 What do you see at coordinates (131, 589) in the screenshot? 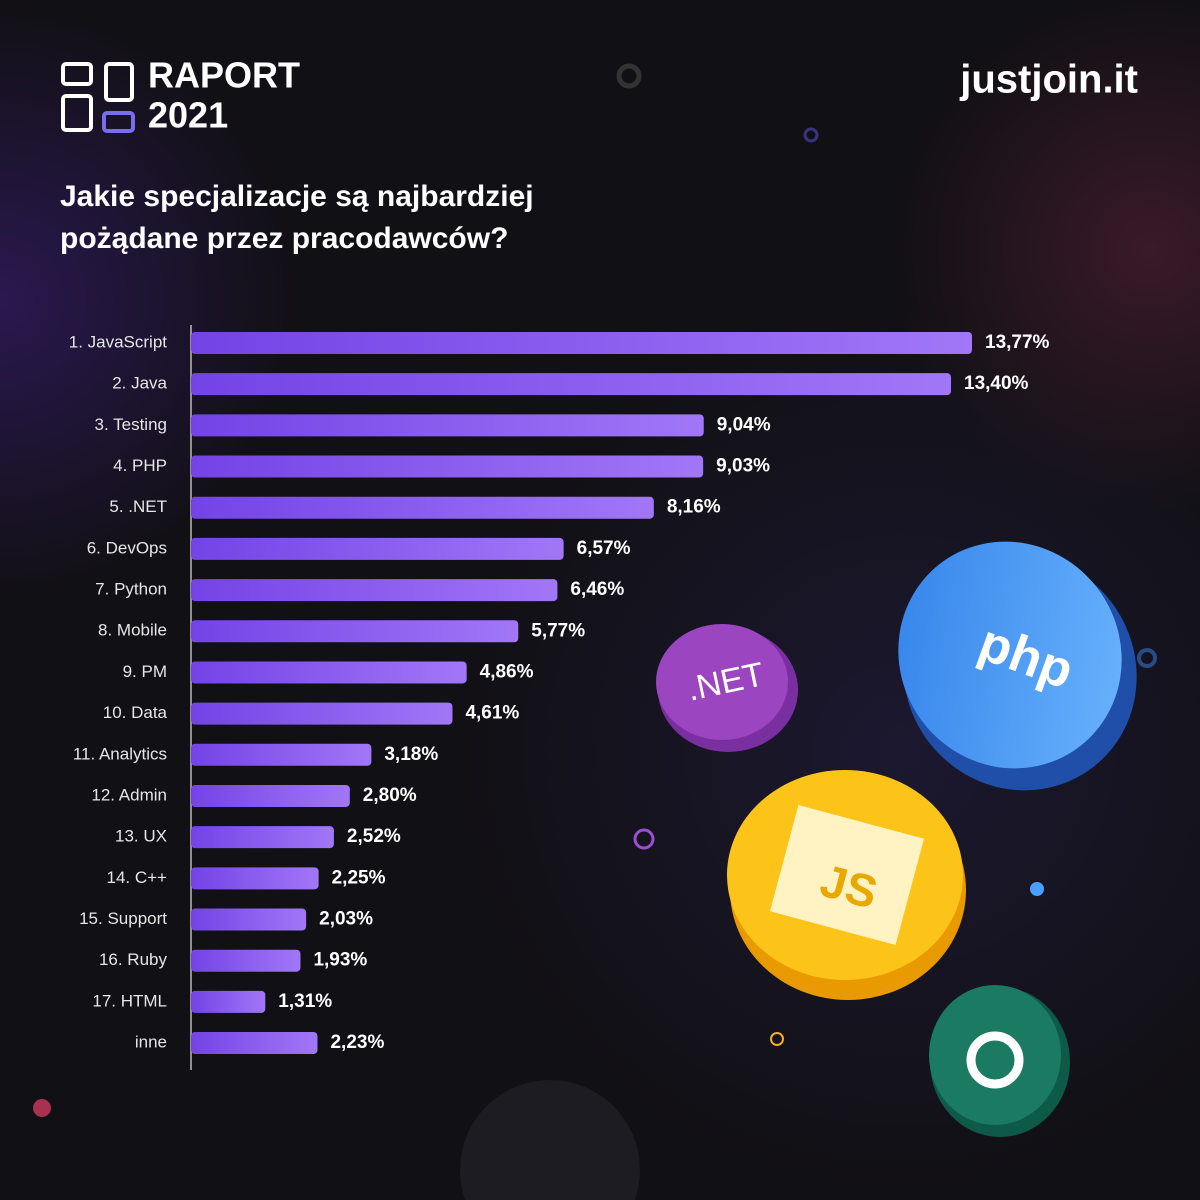
I see `category-label: 7. Python` at bounding box center [131, 589].